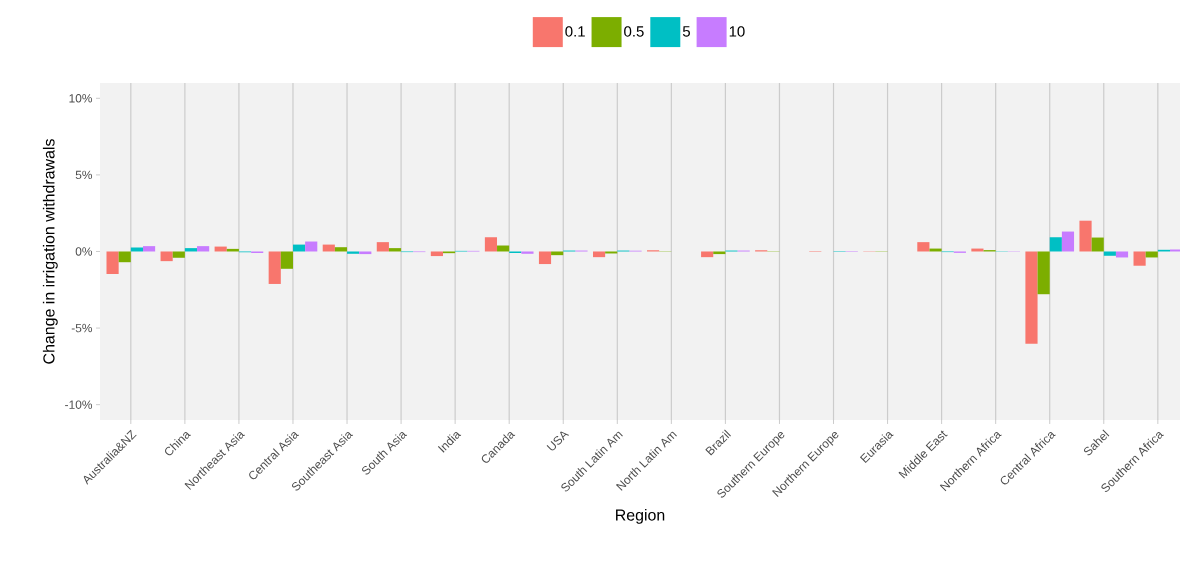  What do you see at coordinates (558, 441) in the screenshot?
I see `x-tick-label: USA` at bounding box center [558, 441].